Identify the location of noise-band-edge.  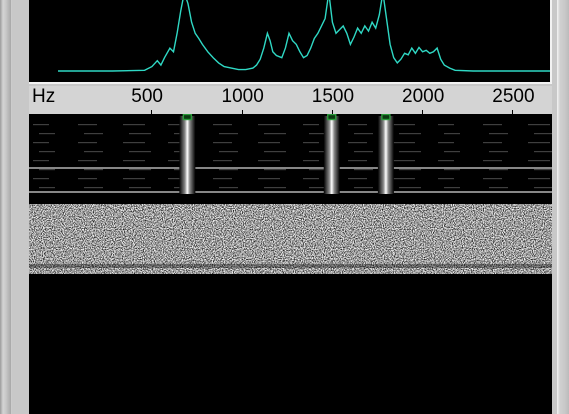
(290, 266).